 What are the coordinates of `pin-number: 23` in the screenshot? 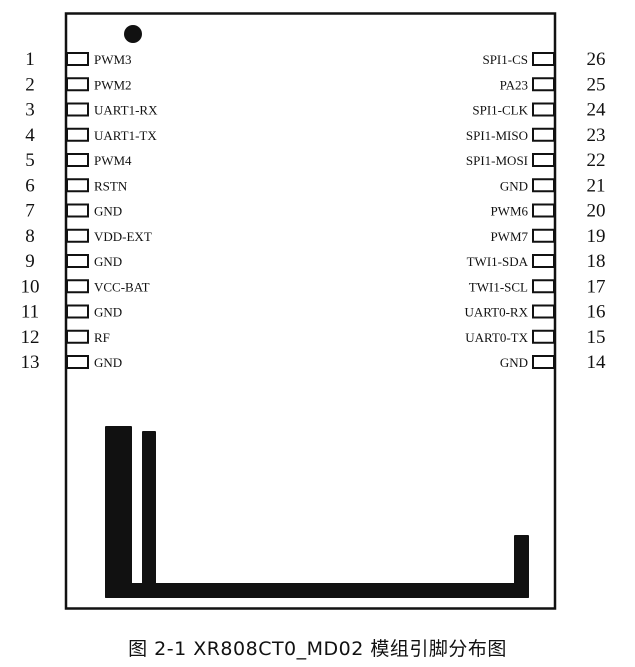 It's located at (596, 135).